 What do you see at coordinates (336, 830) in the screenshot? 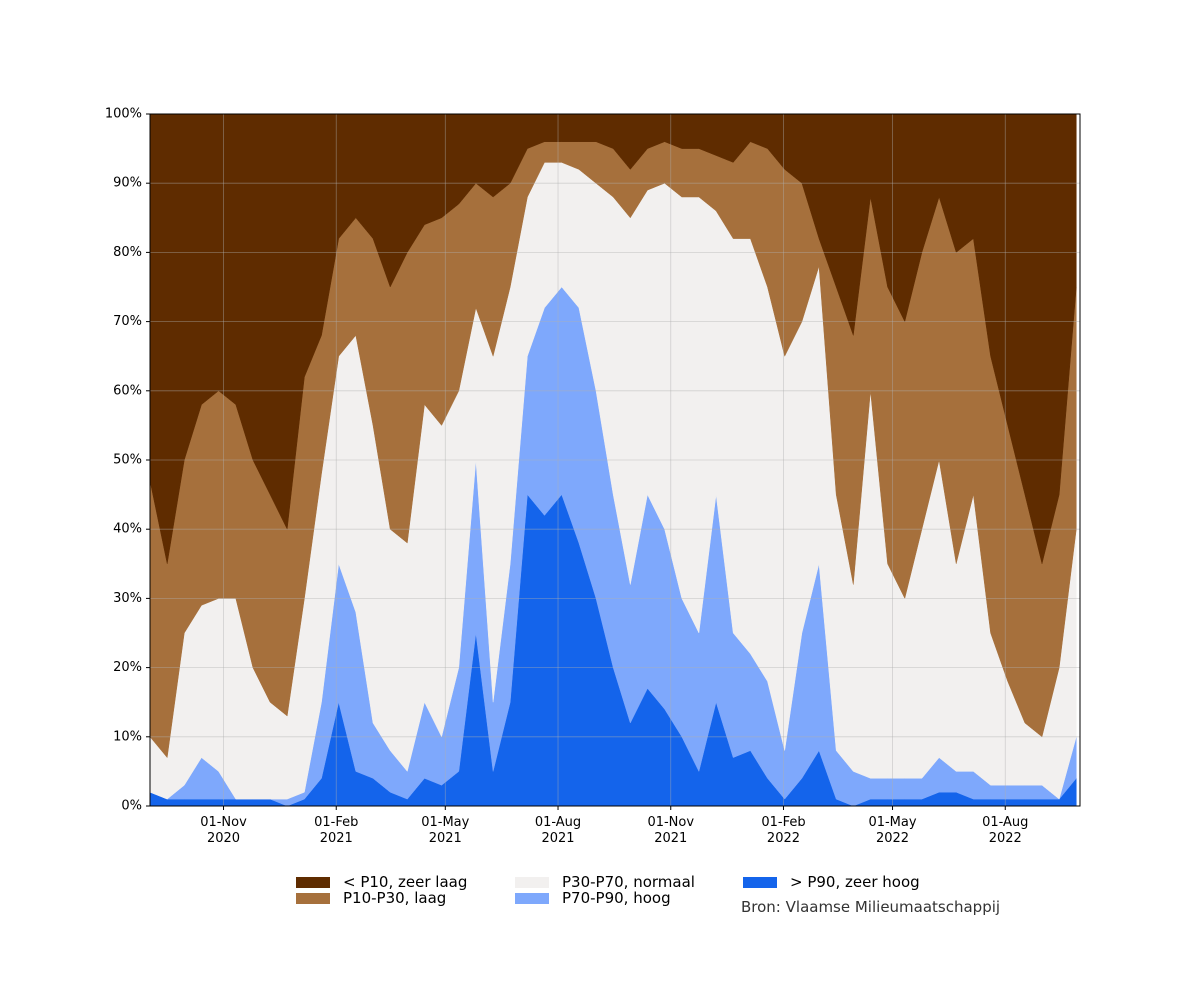
I see `x-tick-label: 01-Feb 2021` at bounding box center [336, 830].